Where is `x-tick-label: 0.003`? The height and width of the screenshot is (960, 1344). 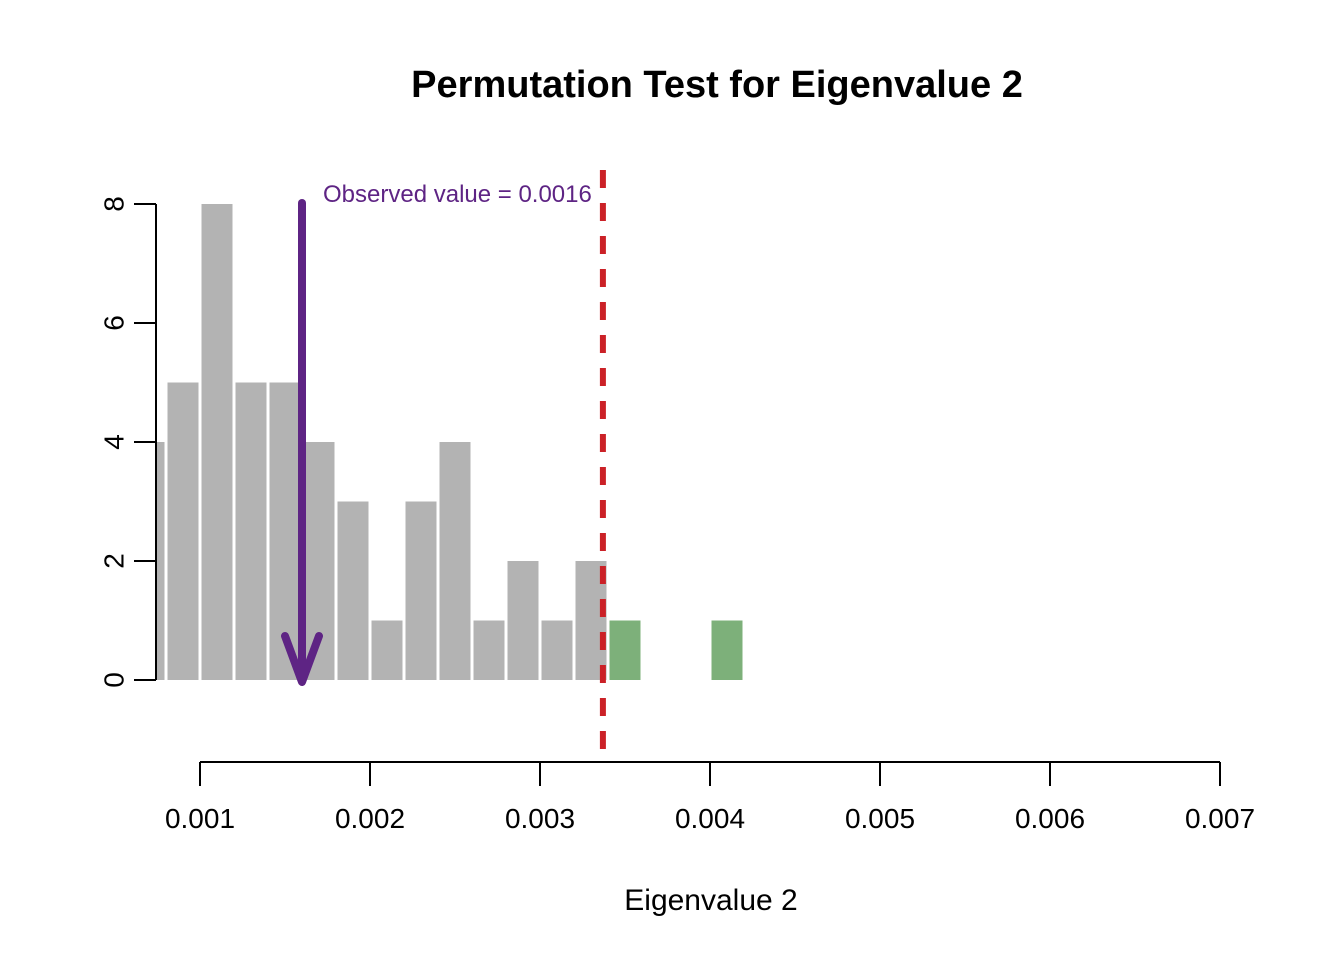
x-tick-label: 0.003 is located at coordinates (540, 818).